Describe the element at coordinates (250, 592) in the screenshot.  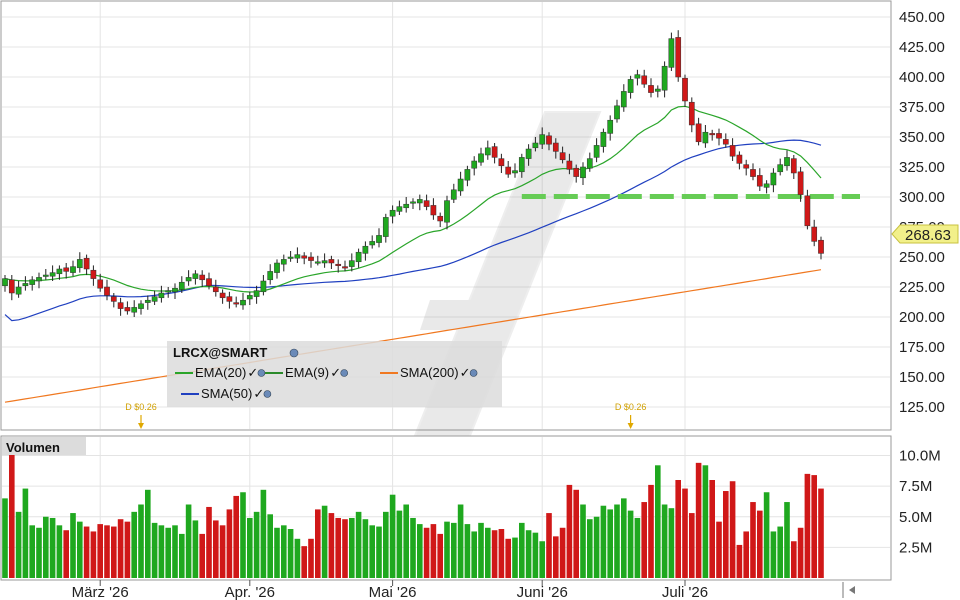
I see `x-tick-label: Apr. '26` at that location.